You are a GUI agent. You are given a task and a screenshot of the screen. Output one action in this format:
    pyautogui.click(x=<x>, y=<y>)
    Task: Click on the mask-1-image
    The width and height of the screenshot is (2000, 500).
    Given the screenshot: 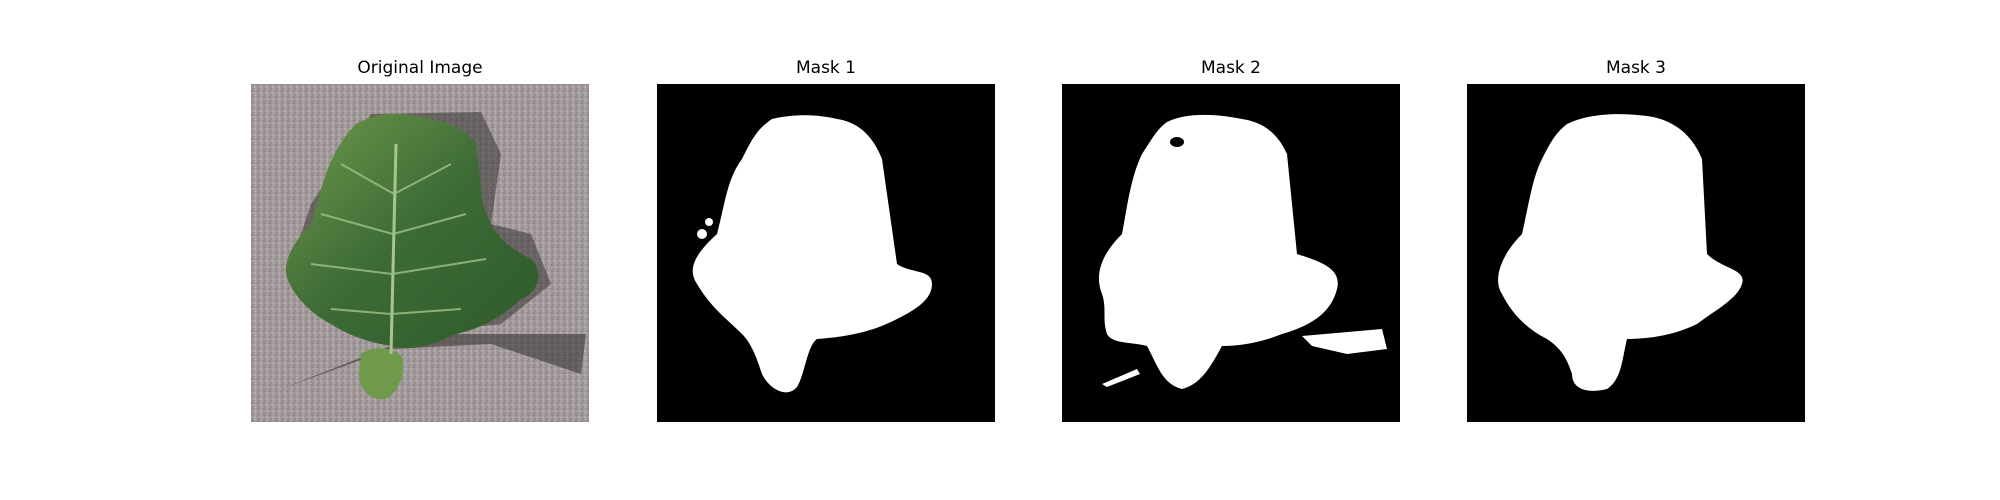 What is the action you would take?
    pyautogui.click(x=826, y=253)
    